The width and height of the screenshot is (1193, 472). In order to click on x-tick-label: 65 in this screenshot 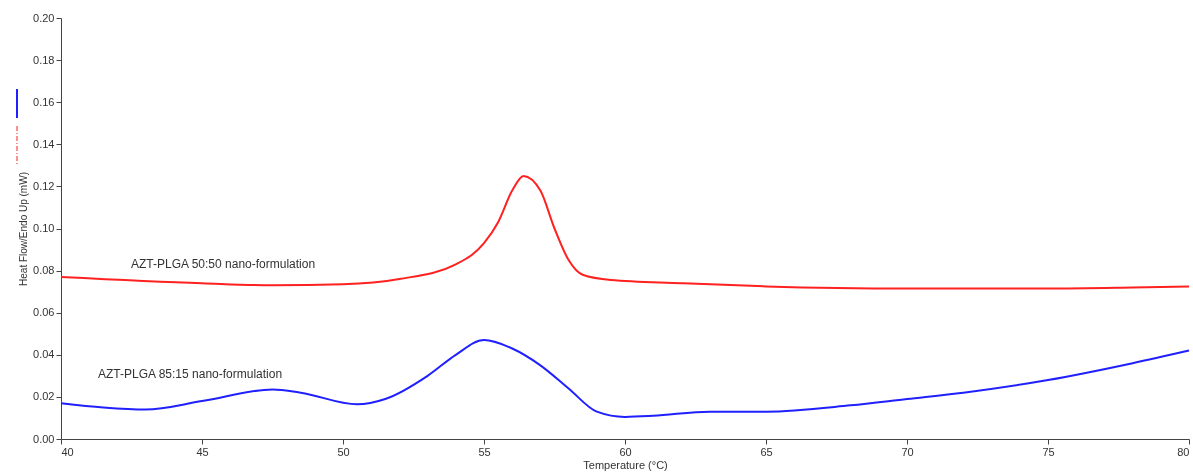, I will do `click(766, 451)`.